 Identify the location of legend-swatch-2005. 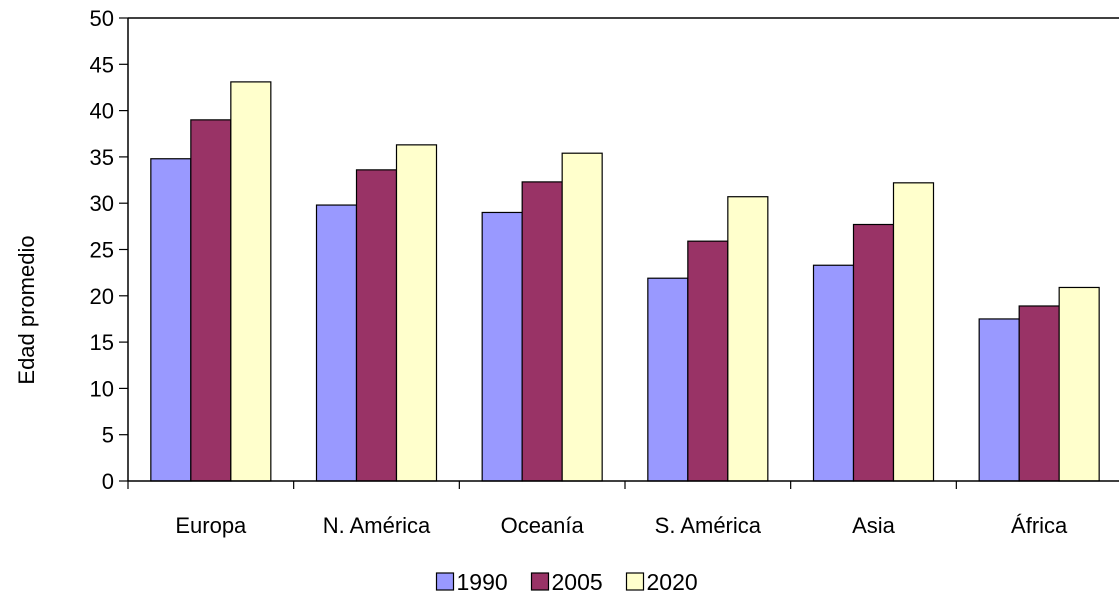
(540, 581).